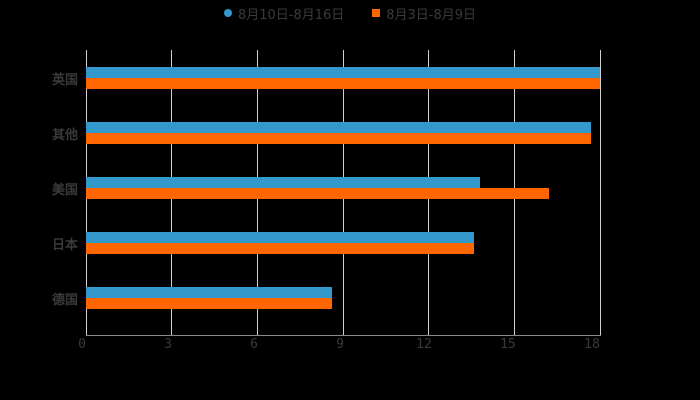  What do you see at coordinates (600, 192) in the screenshot?
I see `gridline` at bounding box center [600, 192].